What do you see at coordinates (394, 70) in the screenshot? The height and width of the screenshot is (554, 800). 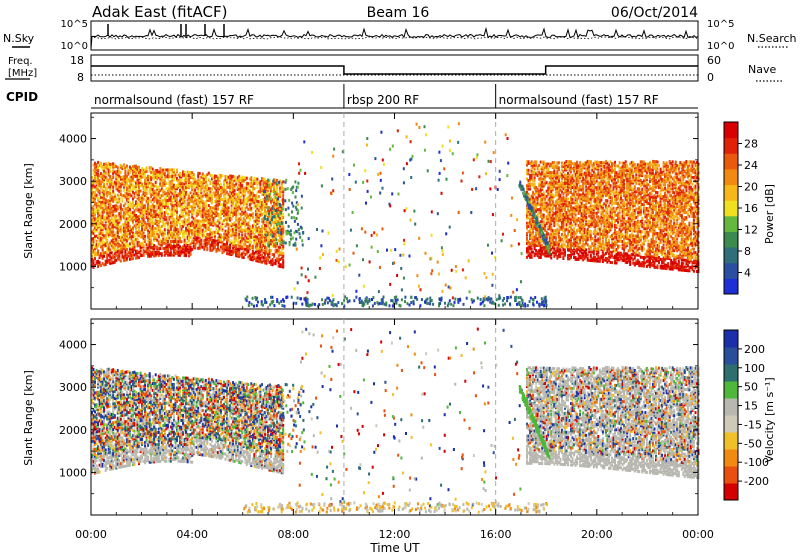 I see `freq-traces` at bounding box center [394, 70].